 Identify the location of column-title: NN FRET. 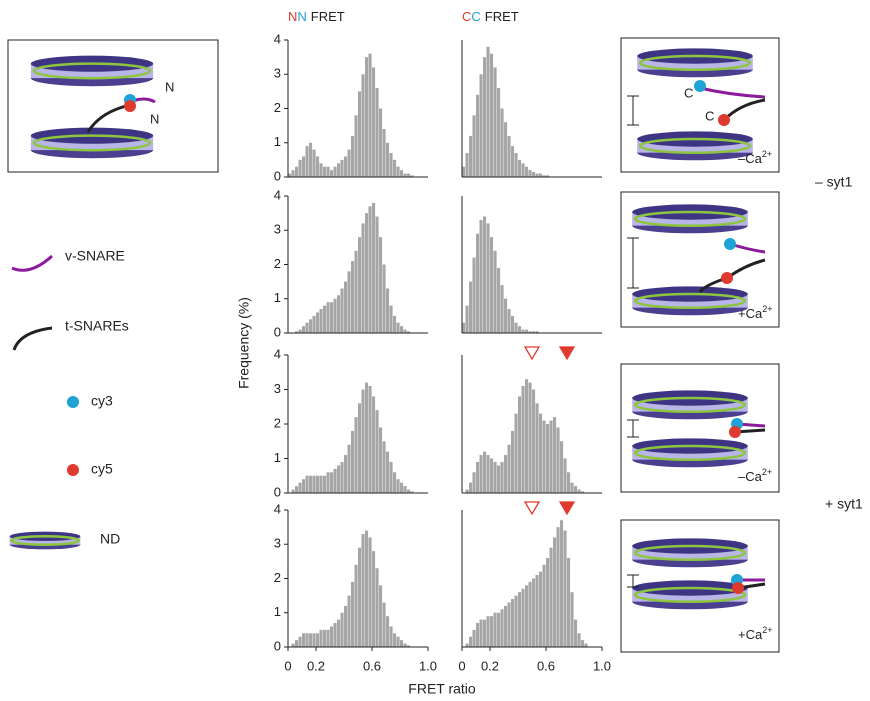
(316, 16).